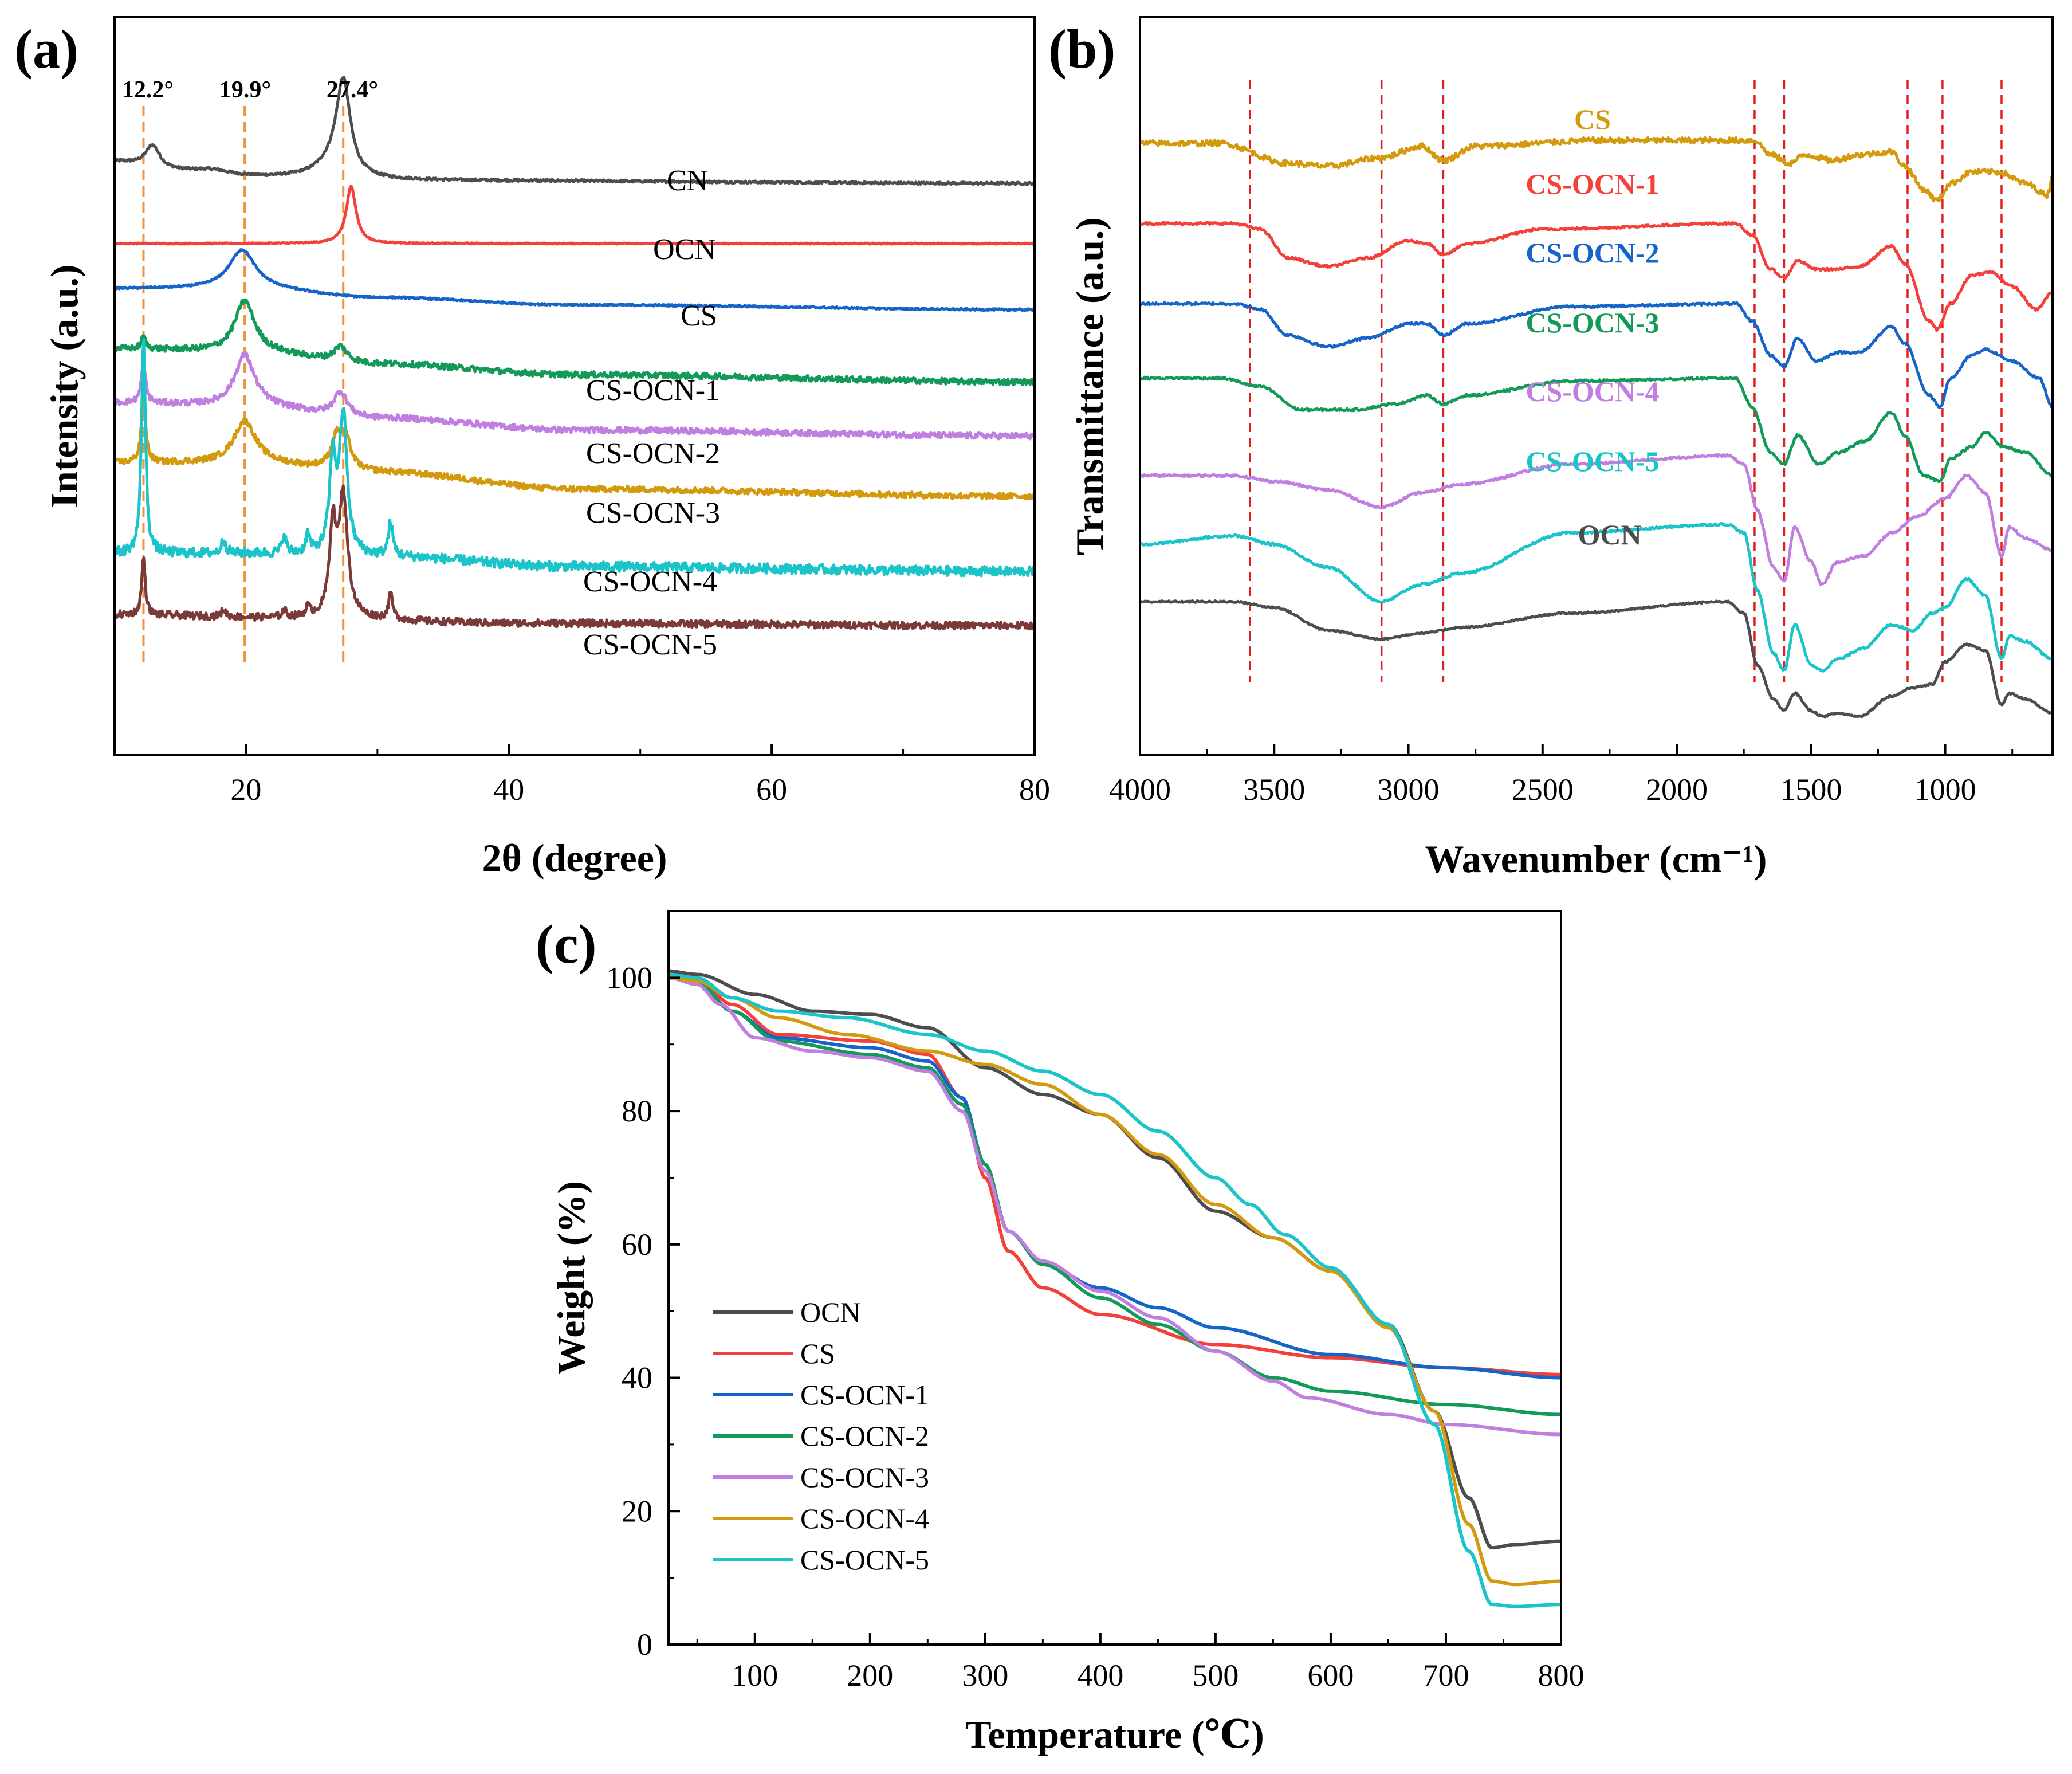 The image size is (2072, 1774). Describe the element at coordinates (1596, 859) in the screenshot. I see `panel-b-x-axis-title: Wavenumber (cm⁻¹)` at that location.